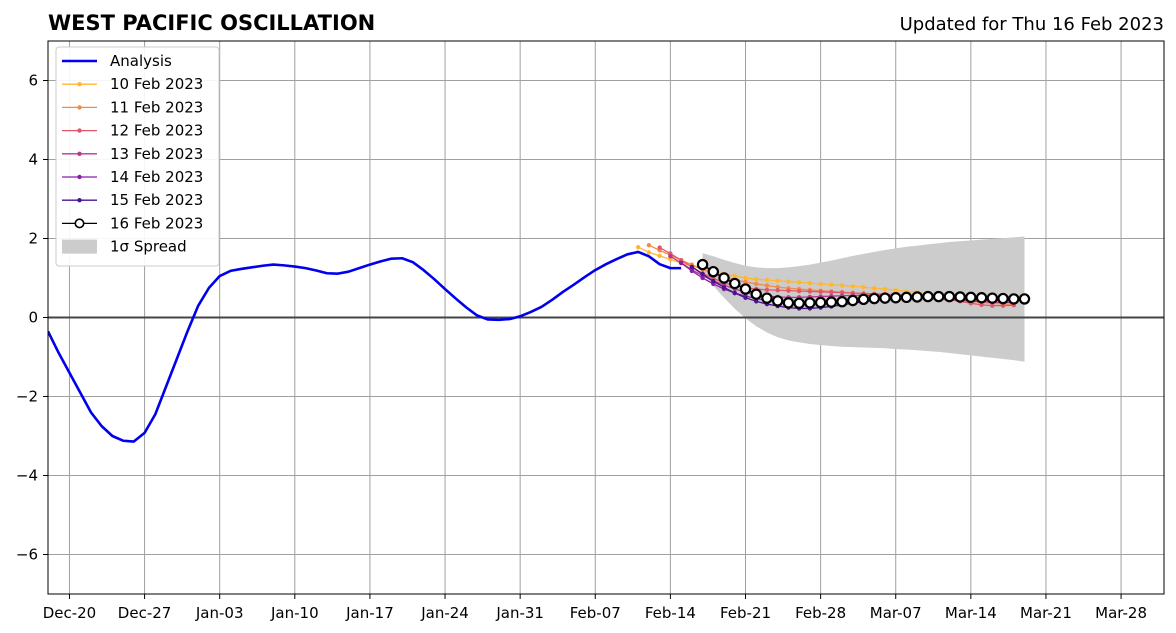  Describe the element at coordinates (1032, 24) in the screenshot. I see `chart-subtitle: Updated for Thu 16 Feb 2023` at that location.